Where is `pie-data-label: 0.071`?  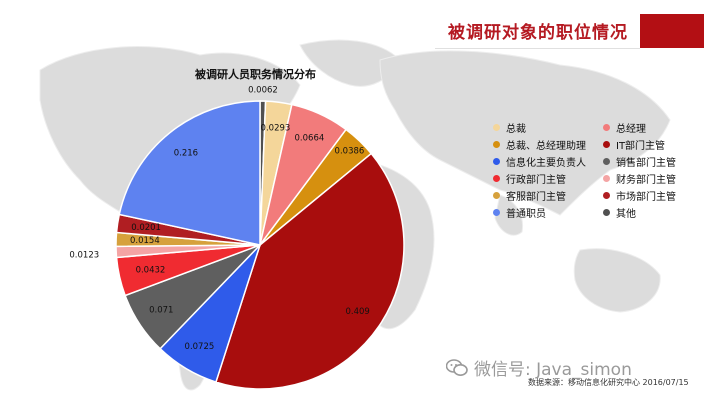
pie-data-label: 0.071 is located at coordinates (161, 310).